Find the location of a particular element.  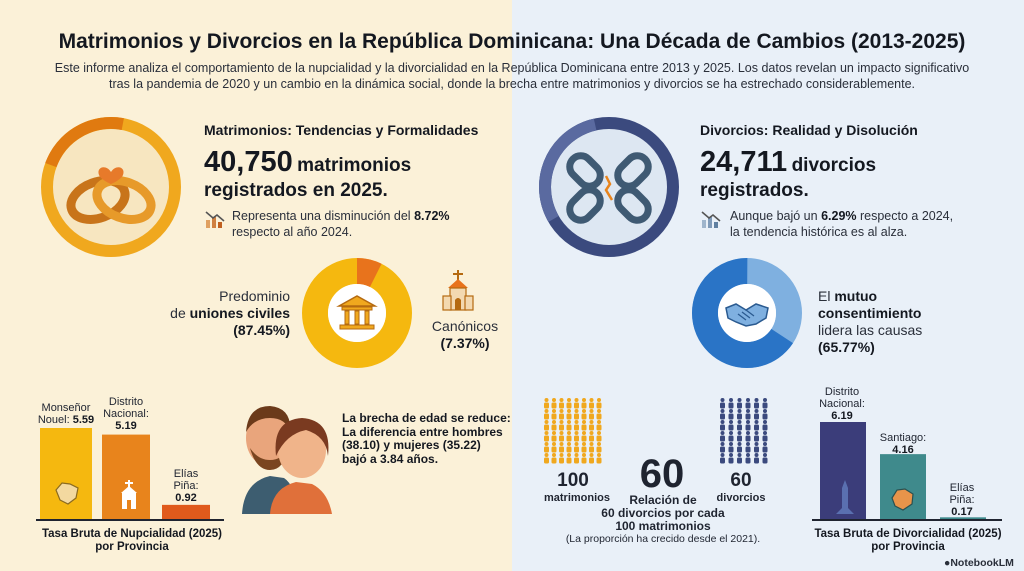

broken-chain-icon is located at coordinates (609, 187).